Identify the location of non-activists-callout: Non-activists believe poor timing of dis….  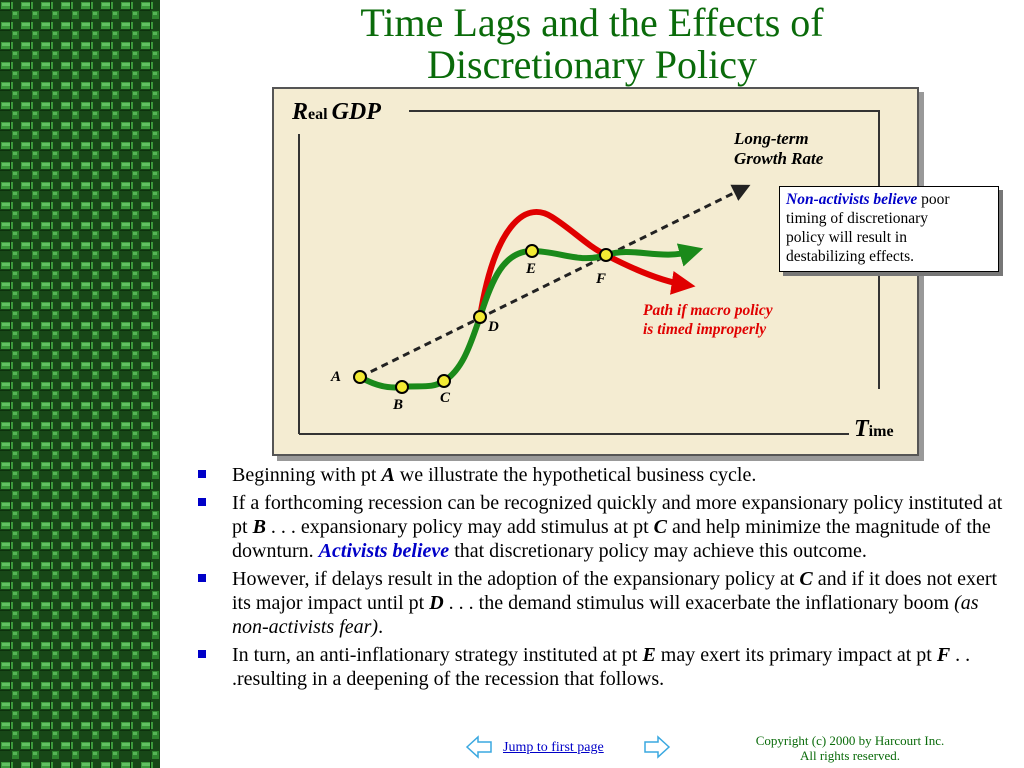
(889, 229).